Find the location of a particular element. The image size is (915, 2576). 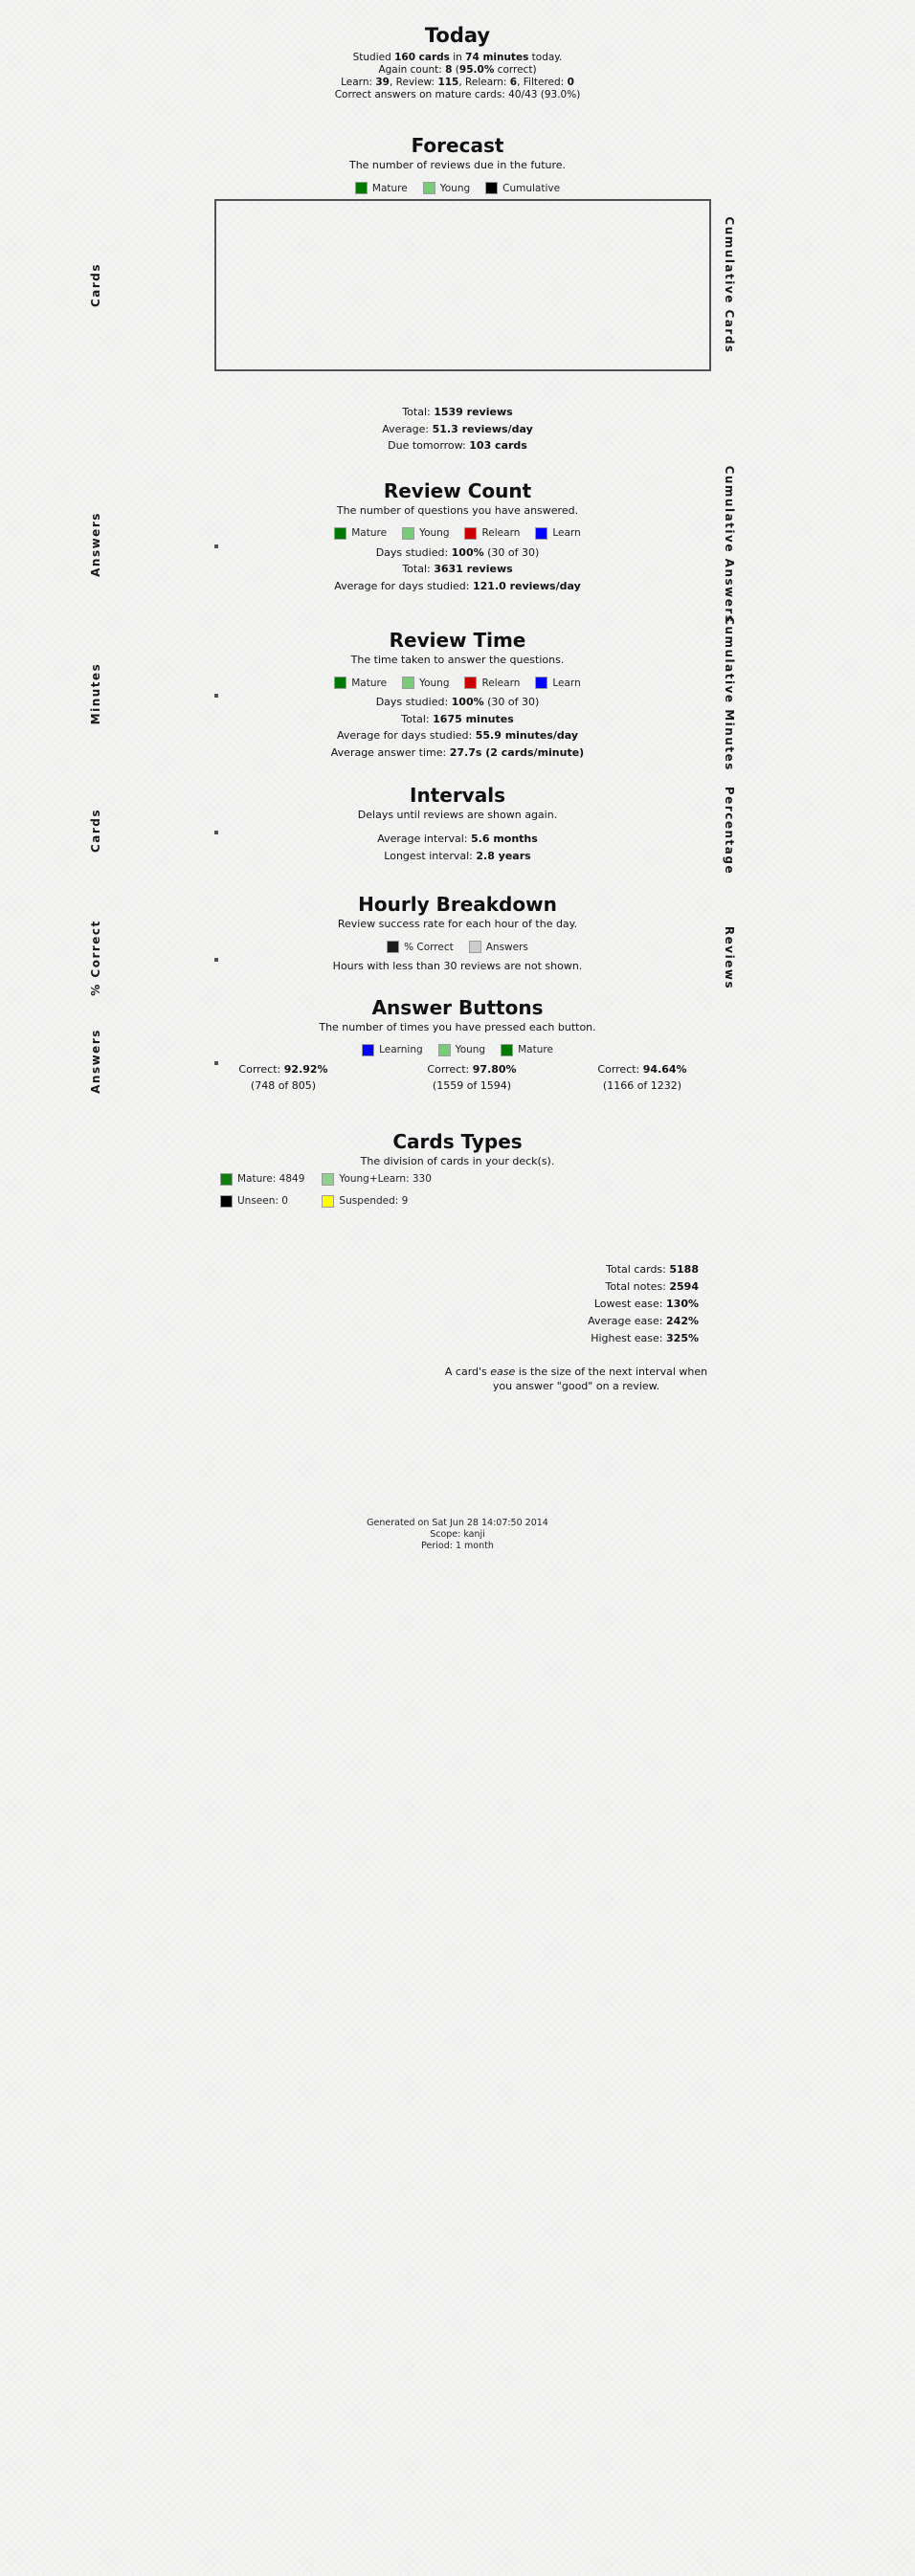

cards-pie-chart is located at coordinates (287, 1336).